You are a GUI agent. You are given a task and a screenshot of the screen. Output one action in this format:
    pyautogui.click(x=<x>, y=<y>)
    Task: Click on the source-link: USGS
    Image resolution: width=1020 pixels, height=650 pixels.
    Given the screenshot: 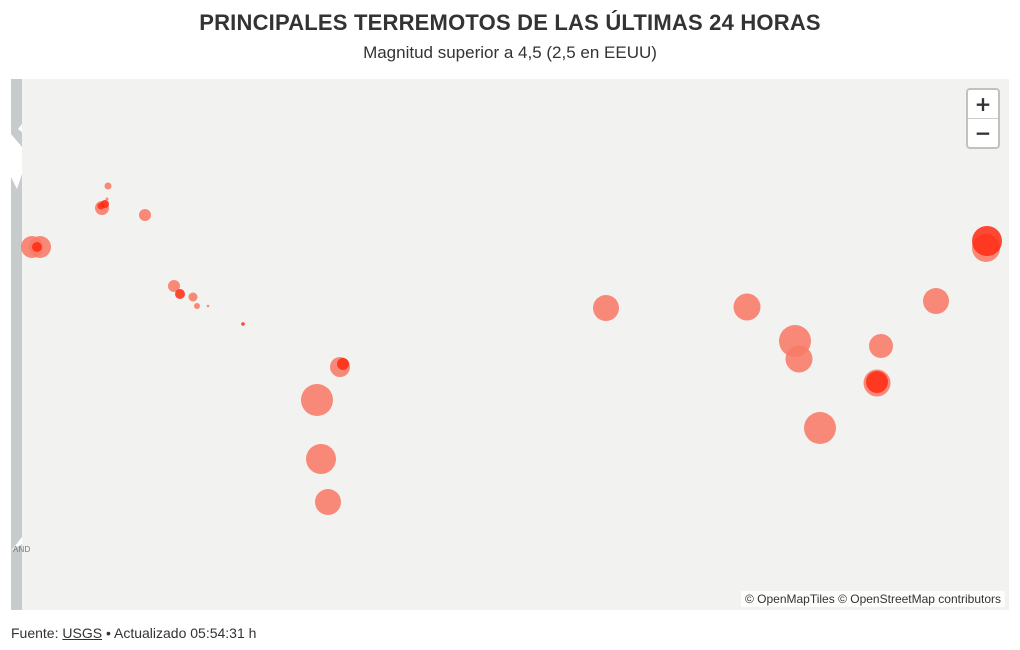 What is the action you would take?
    pyautogui.click(x=82, y=633)
    